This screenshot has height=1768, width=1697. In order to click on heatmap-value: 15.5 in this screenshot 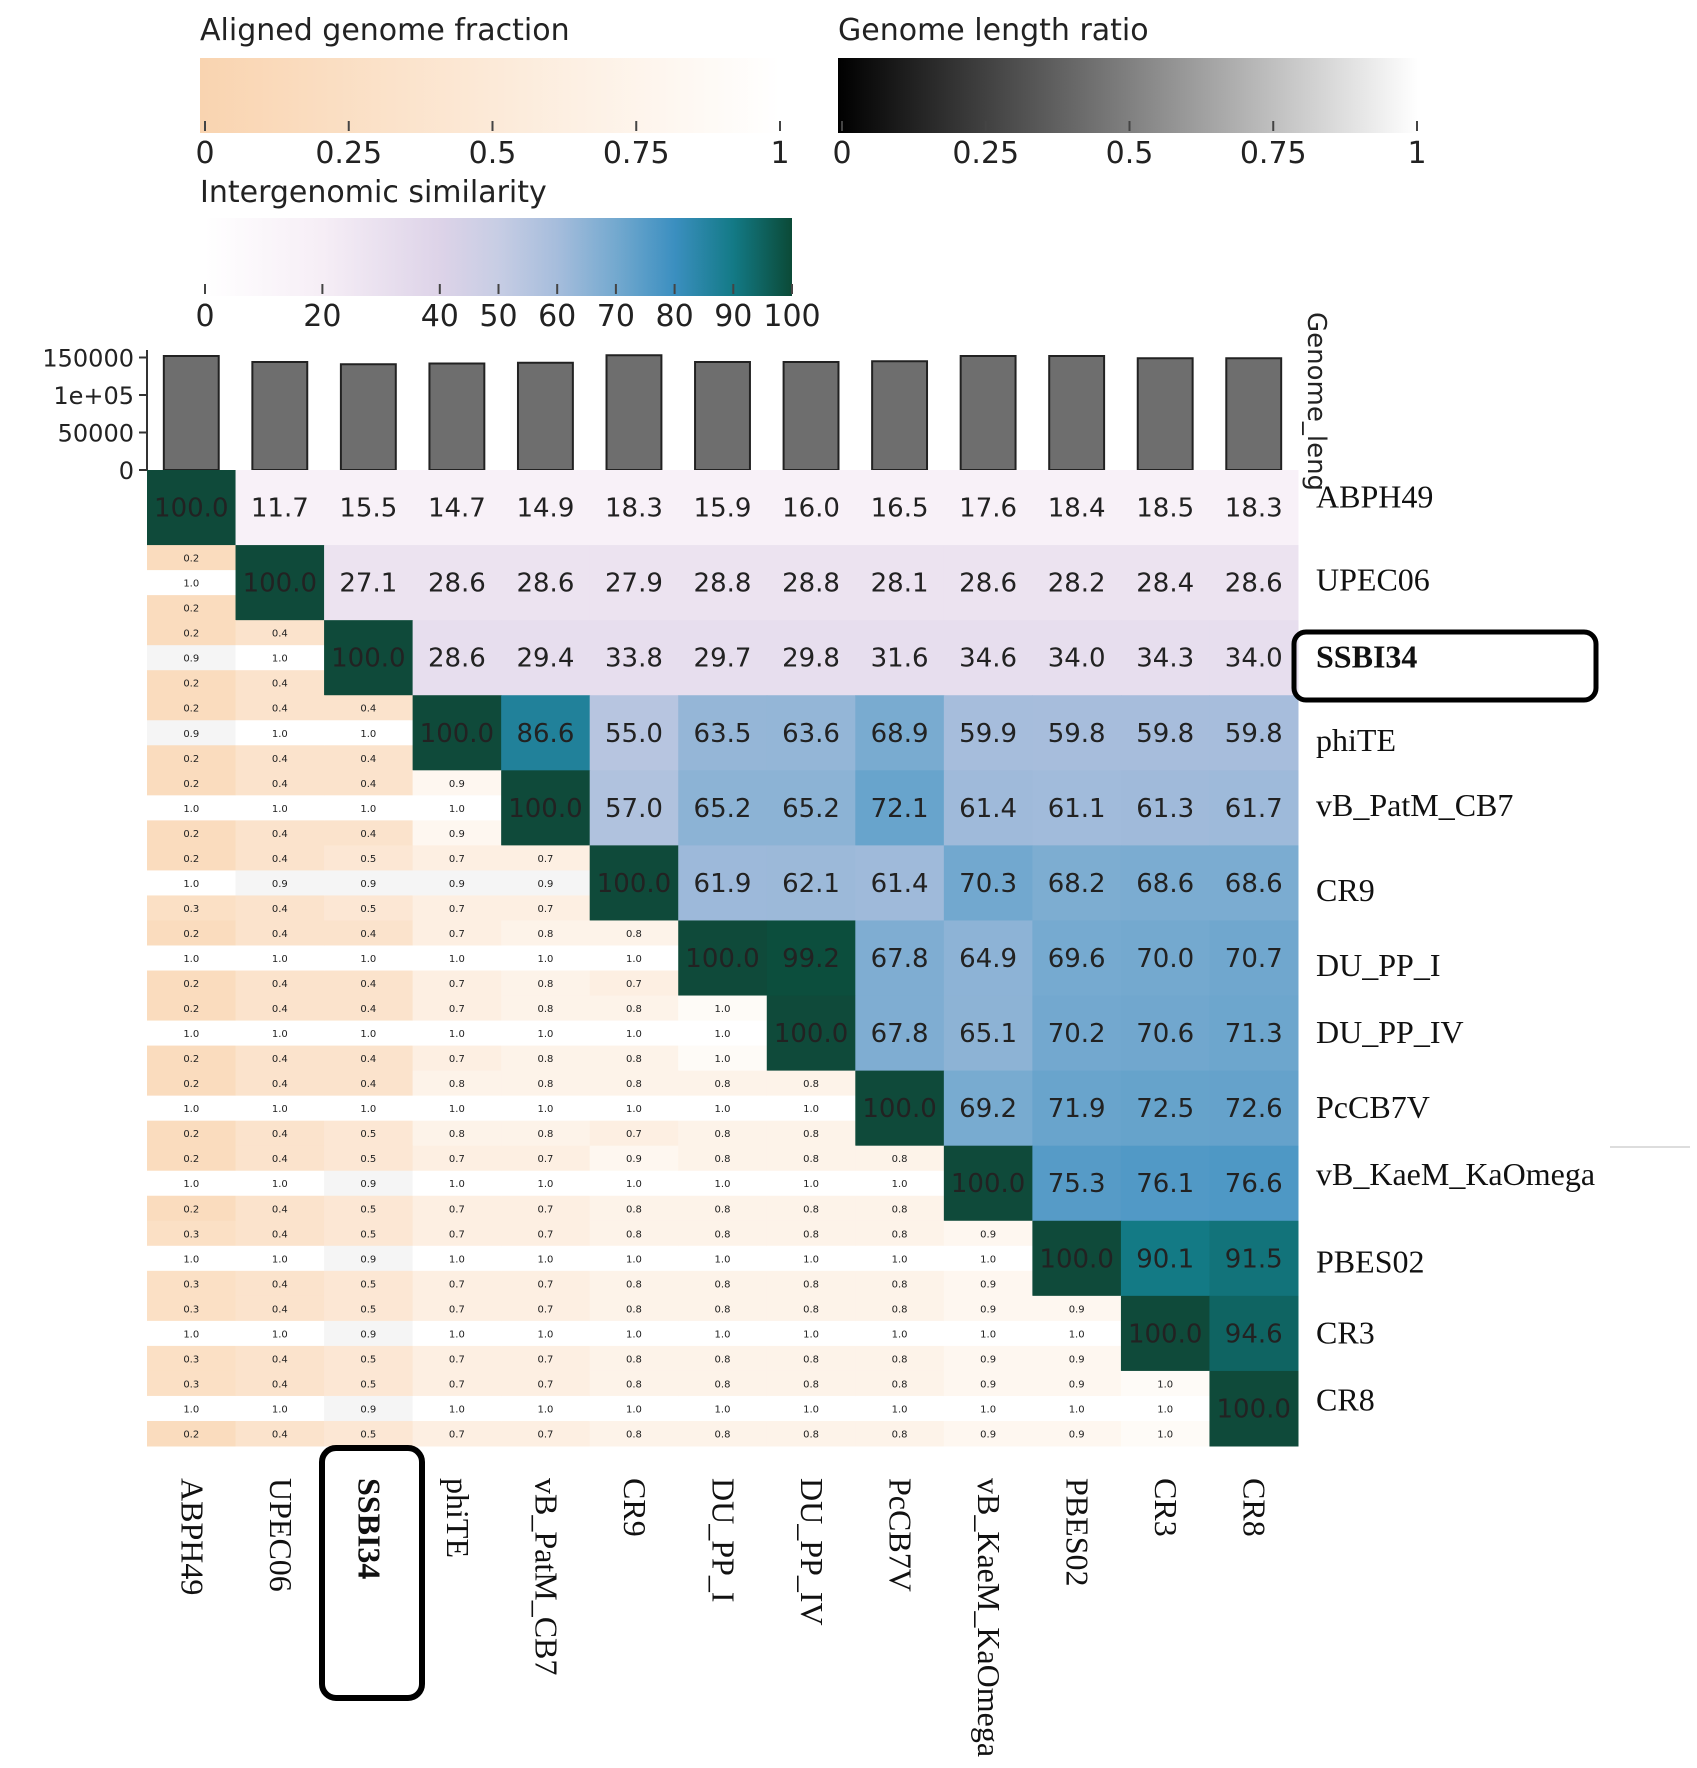, I will do `click(368, 509)`.